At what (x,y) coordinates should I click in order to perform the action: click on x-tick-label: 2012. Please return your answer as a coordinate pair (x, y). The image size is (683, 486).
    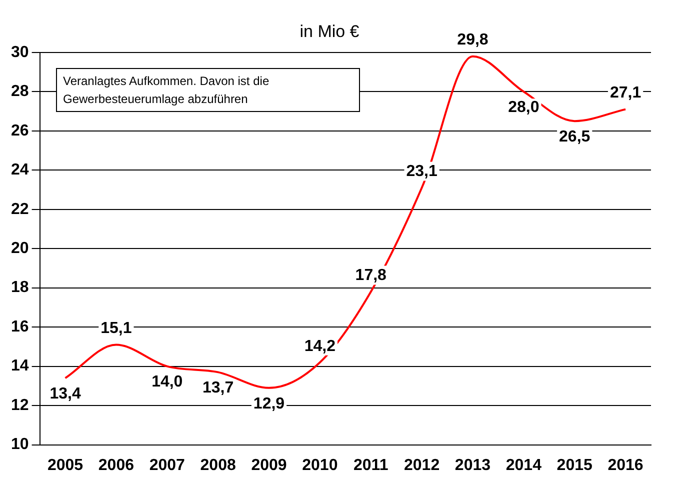
    Looking at the image, I should click on (422, 465).